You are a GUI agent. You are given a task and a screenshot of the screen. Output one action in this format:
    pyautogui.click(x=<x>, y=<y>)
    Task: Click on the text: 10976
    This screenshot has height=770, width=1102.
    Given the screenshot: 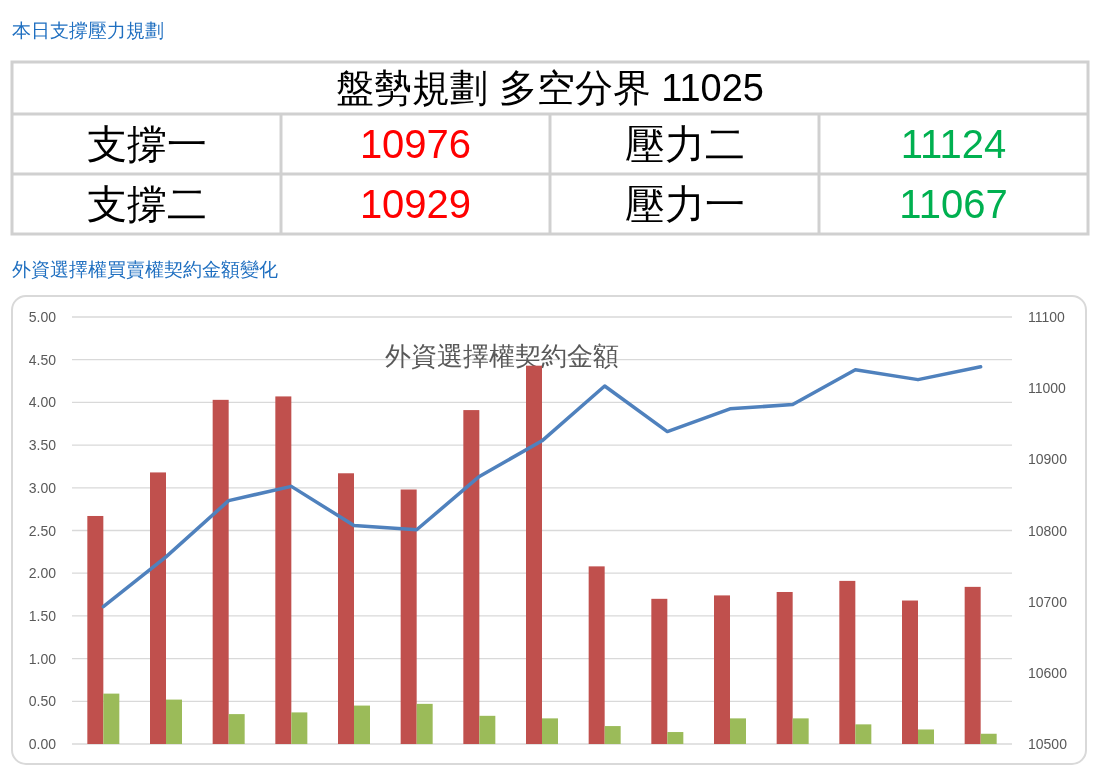 What is the action you would take?
    pyautogui.click(x=415, y=144)
    